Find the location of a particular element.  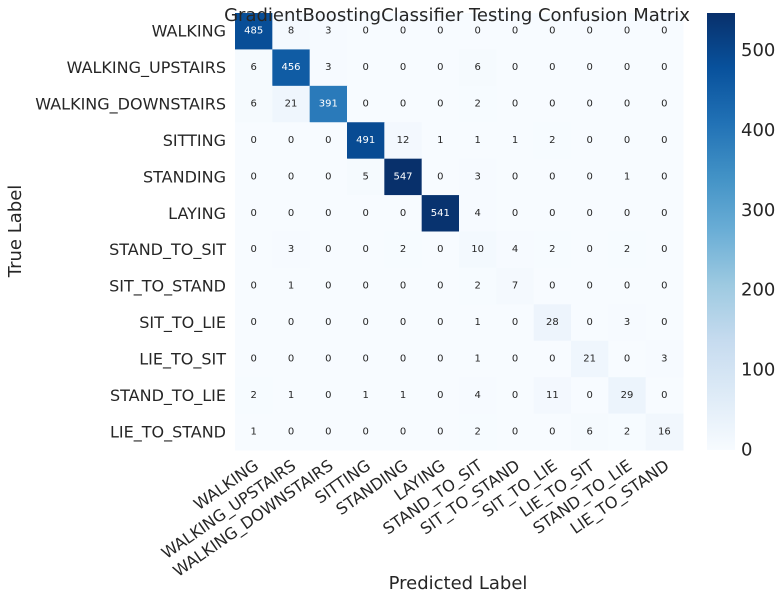

cell-value-label: 8 is located at coordinates (291, 31).